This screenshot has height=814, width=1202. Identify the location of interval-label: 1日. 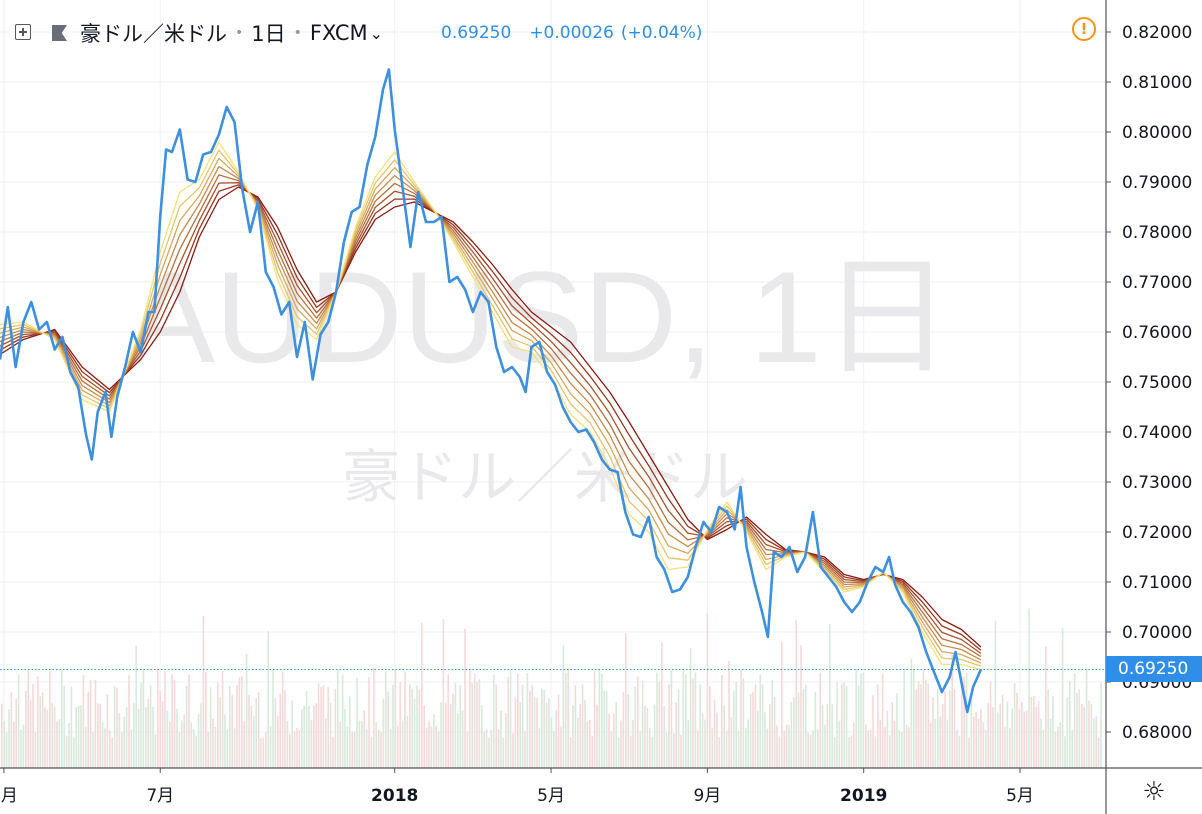
(268, 34).